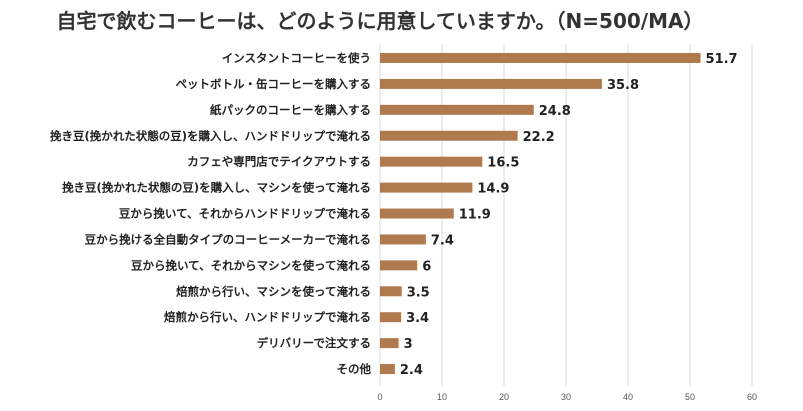 The width and height of the screenshot is (803, 411). I want to click on x-tick-label: 40, so click(628, 397).